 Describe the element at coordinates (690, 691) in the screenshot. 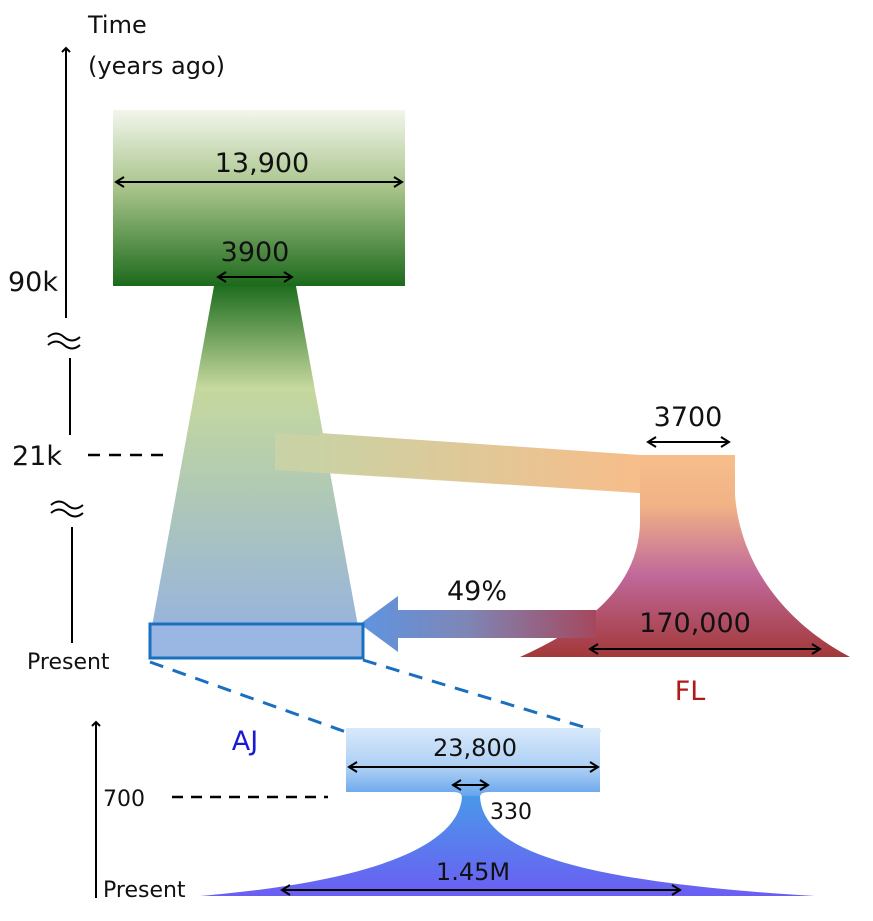

I see `fl-label: FL` at that location.